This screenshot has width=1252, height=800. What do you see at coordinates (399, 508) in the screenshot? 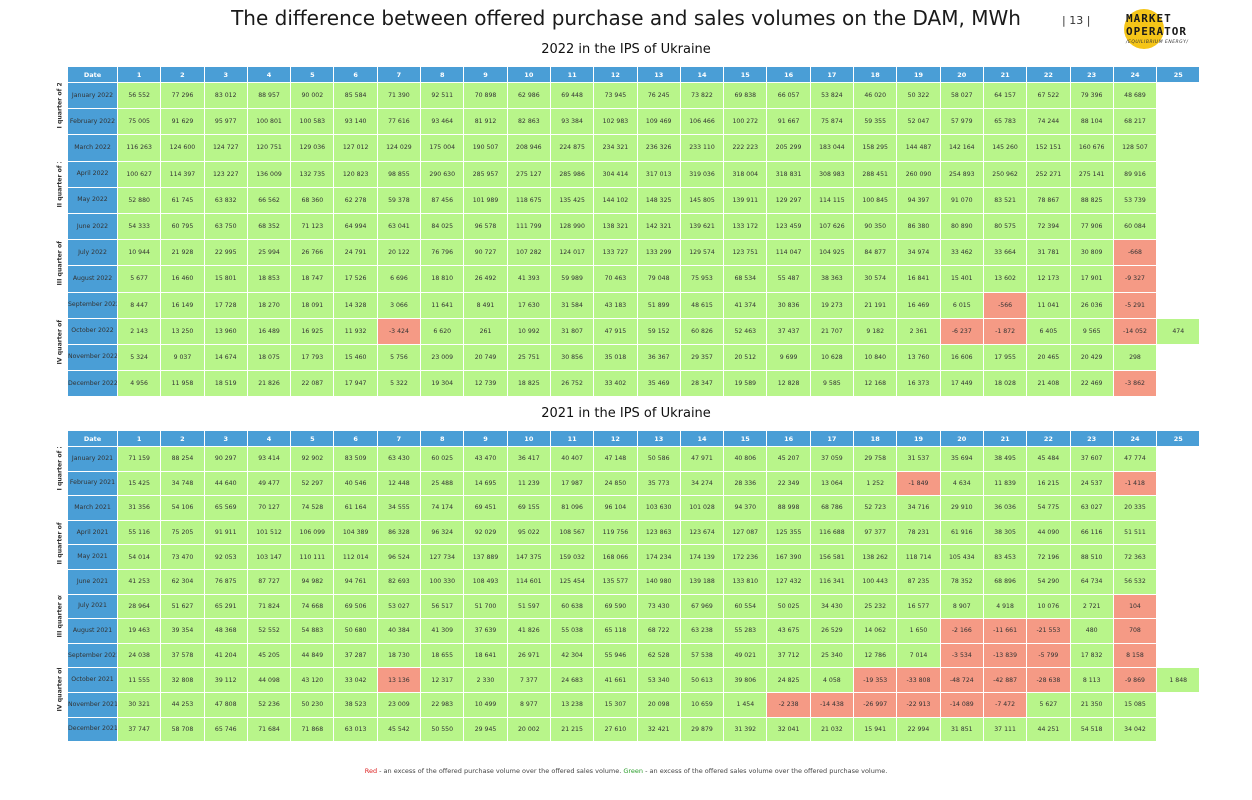
I see `value-cell: 34 555` at bounding box center [399, 508].